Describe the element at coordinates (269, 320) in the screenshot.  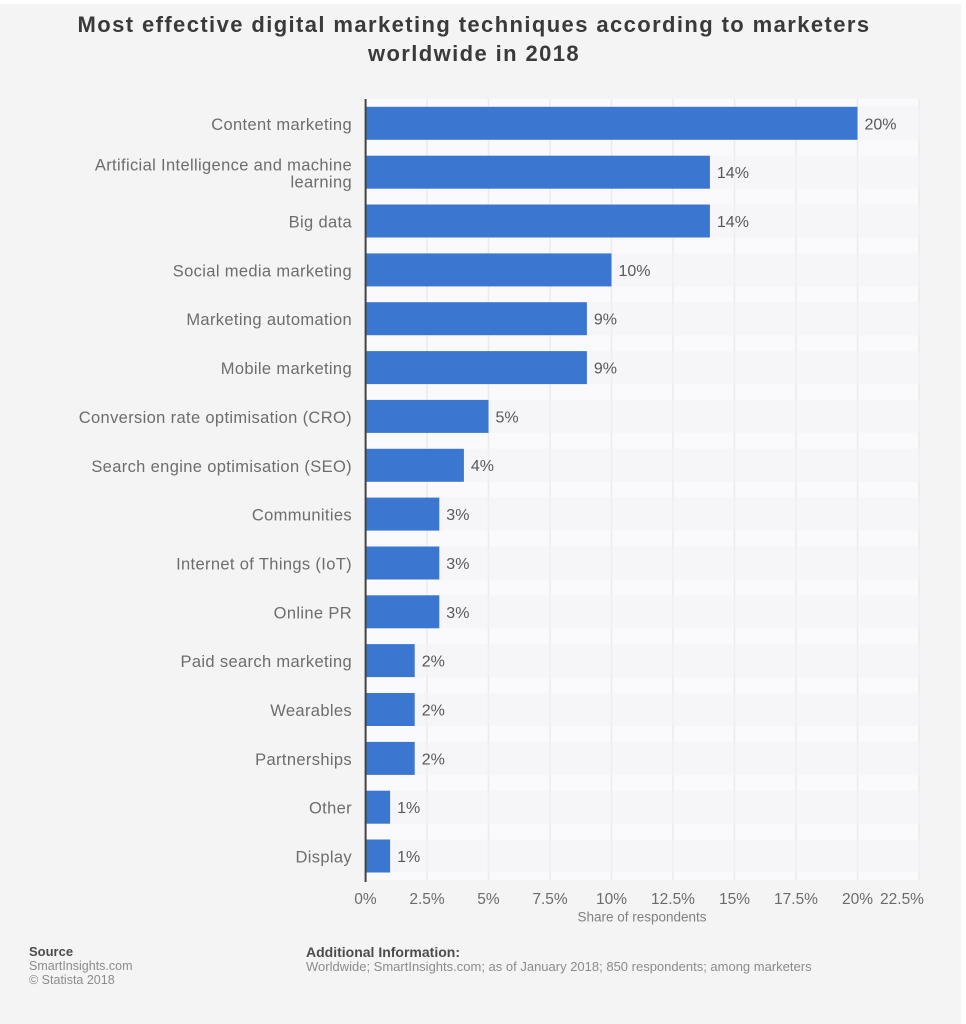
I see `svg-text: Marketing automation` at that location.